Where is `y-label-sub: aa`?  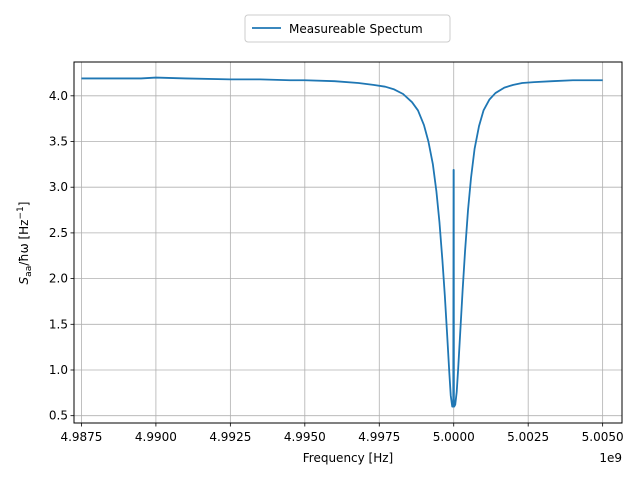
y-label-sub: aa is located at coordinates (29, 271).